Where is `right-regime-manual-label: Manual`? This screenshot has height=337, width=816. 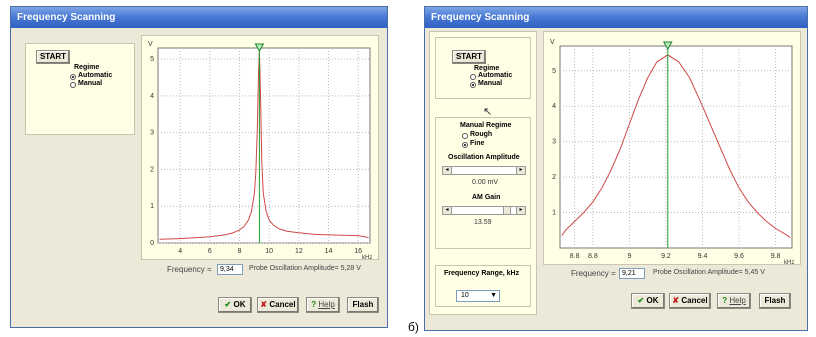
right-regime-manual-label: Manual is located at coordinates (490, 83).